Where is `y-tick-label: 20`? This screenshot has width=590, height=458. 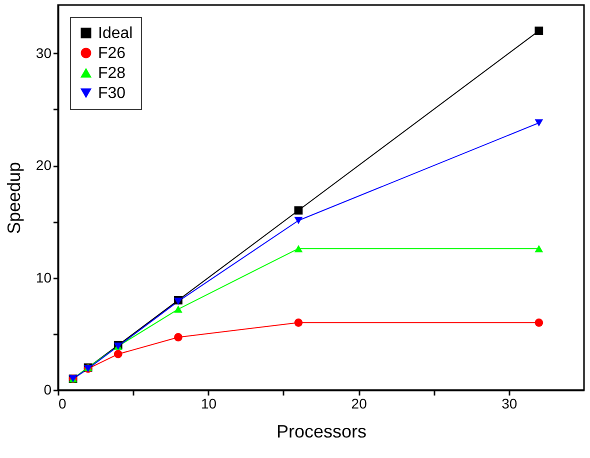 y-tick-label: 20 is located at coordinates (44, 165).